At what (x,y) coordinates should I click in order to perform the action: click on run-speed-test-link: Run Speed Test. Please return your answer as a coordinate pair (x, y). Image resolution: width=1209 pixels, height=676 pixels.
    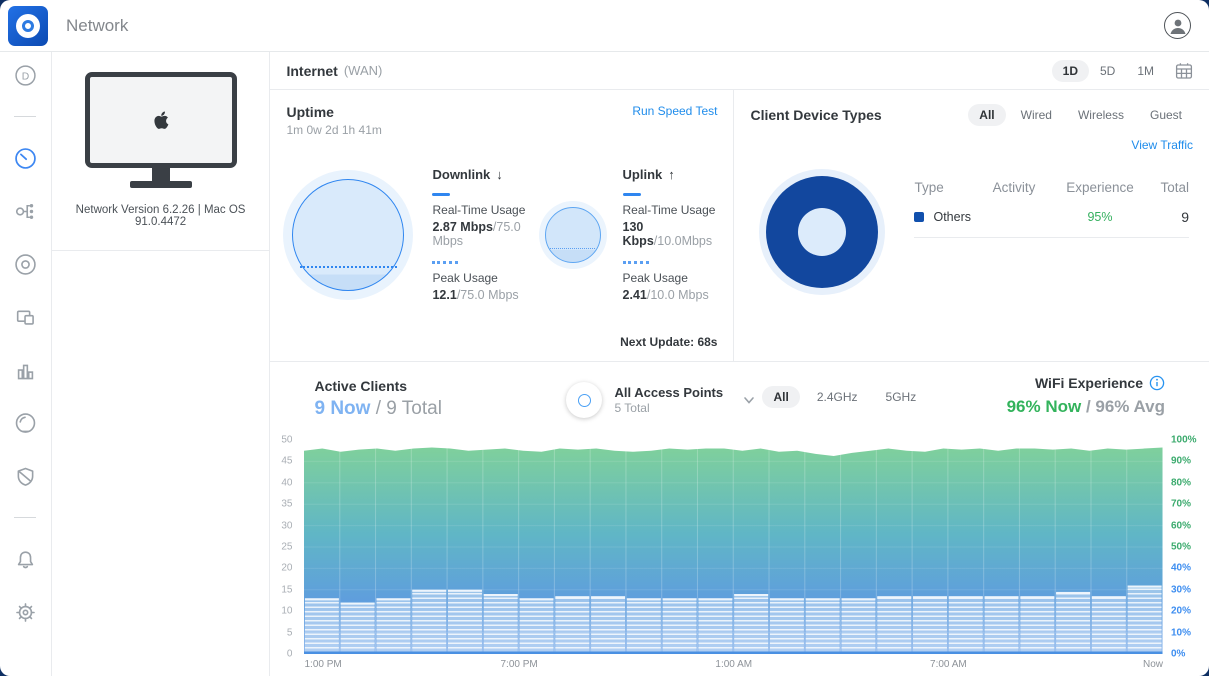
    Looking at the image, I should click on (675, 111).